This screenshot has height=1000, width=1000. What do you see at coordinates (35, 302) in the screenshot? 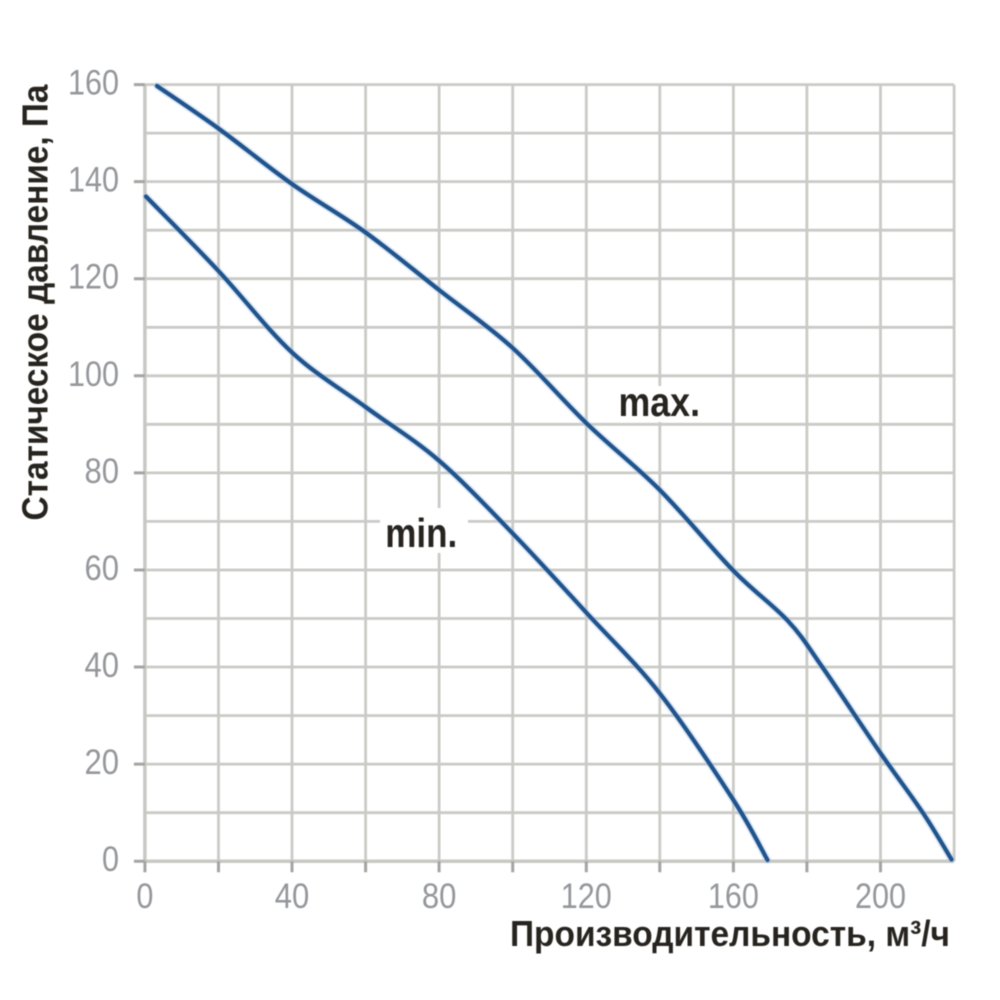
I see `svg-text: Статическое давление, Па` at bounding box center [35, 302].